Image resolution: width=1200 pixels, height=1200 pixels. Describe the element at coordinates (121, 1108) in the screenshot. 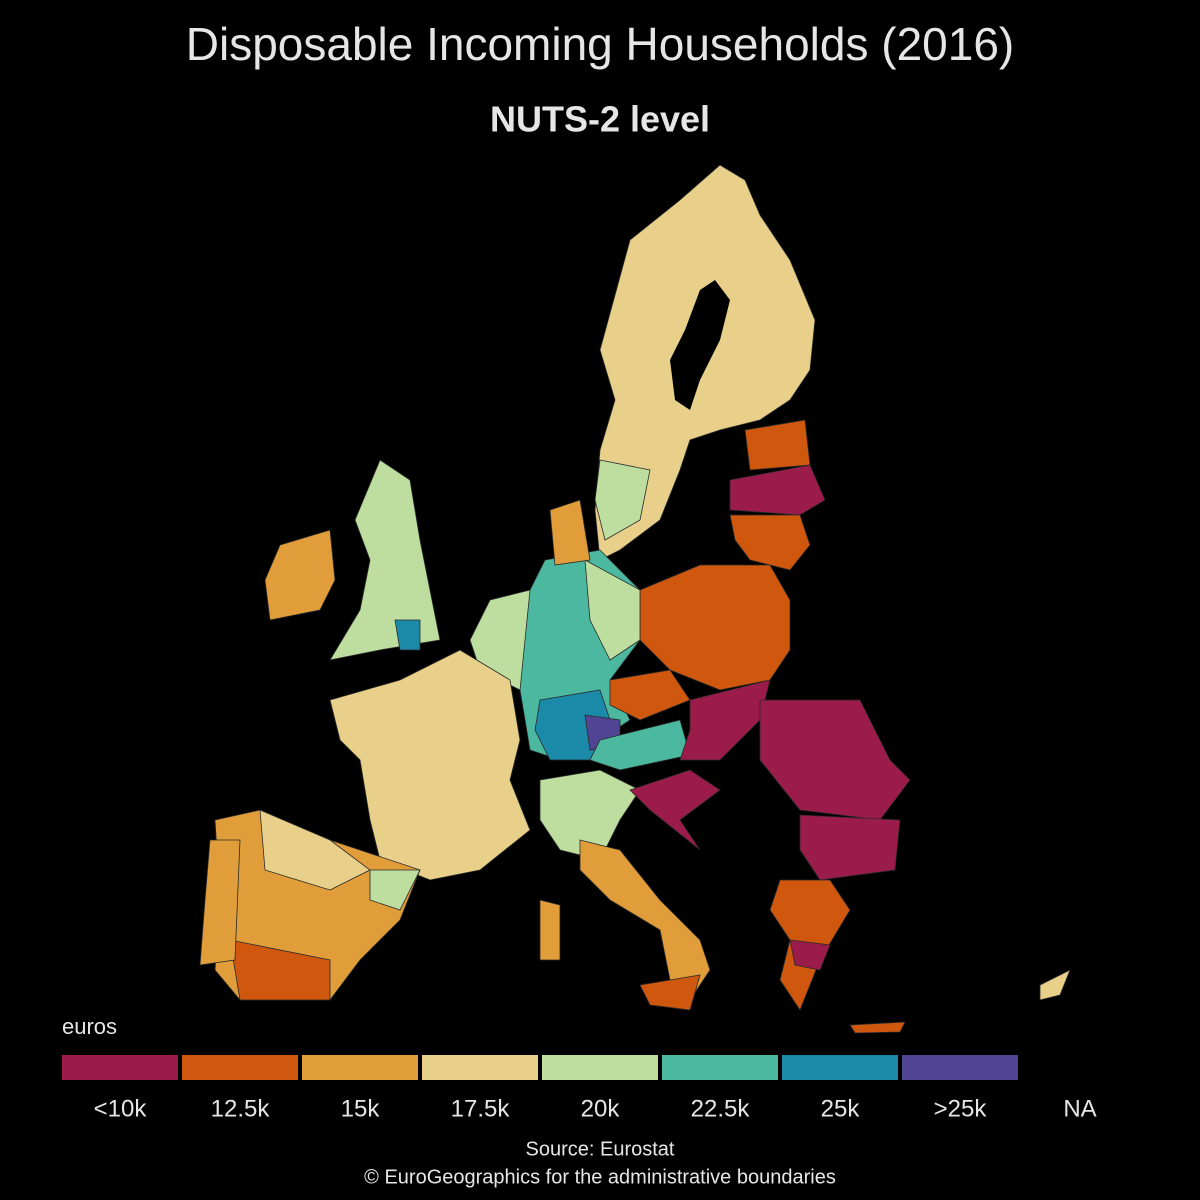

I see `legend-label: <10k` at that location.